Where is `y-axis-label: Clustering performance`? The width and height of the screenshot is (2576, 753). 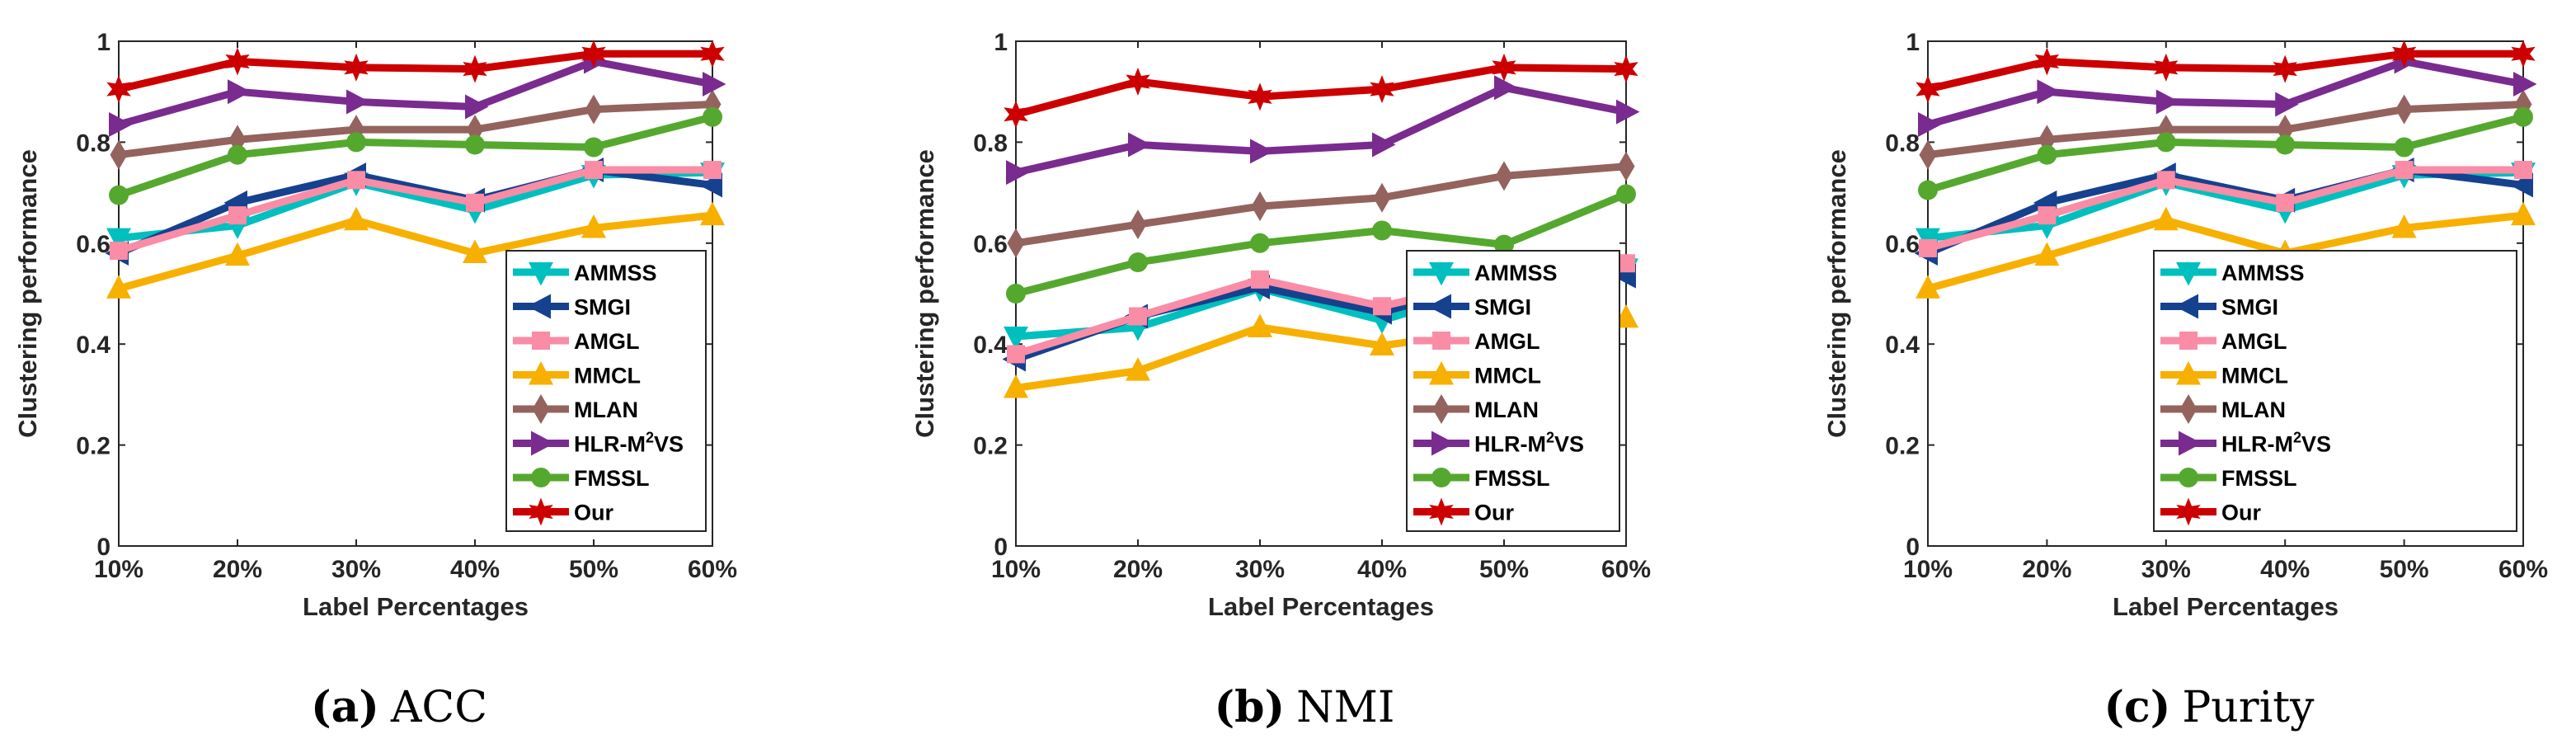
y-axis-label: Clustering performance is located at coordinates (27, 293).